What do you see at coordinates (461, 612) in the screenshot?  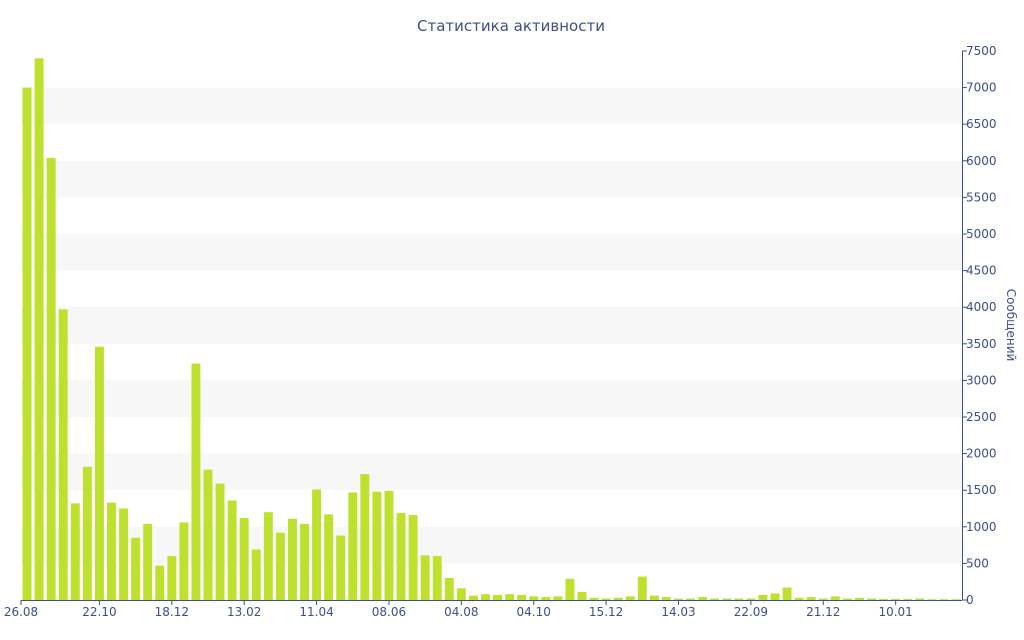 I see `x-tick-label: 04.08` at bounding box center [461, 612].